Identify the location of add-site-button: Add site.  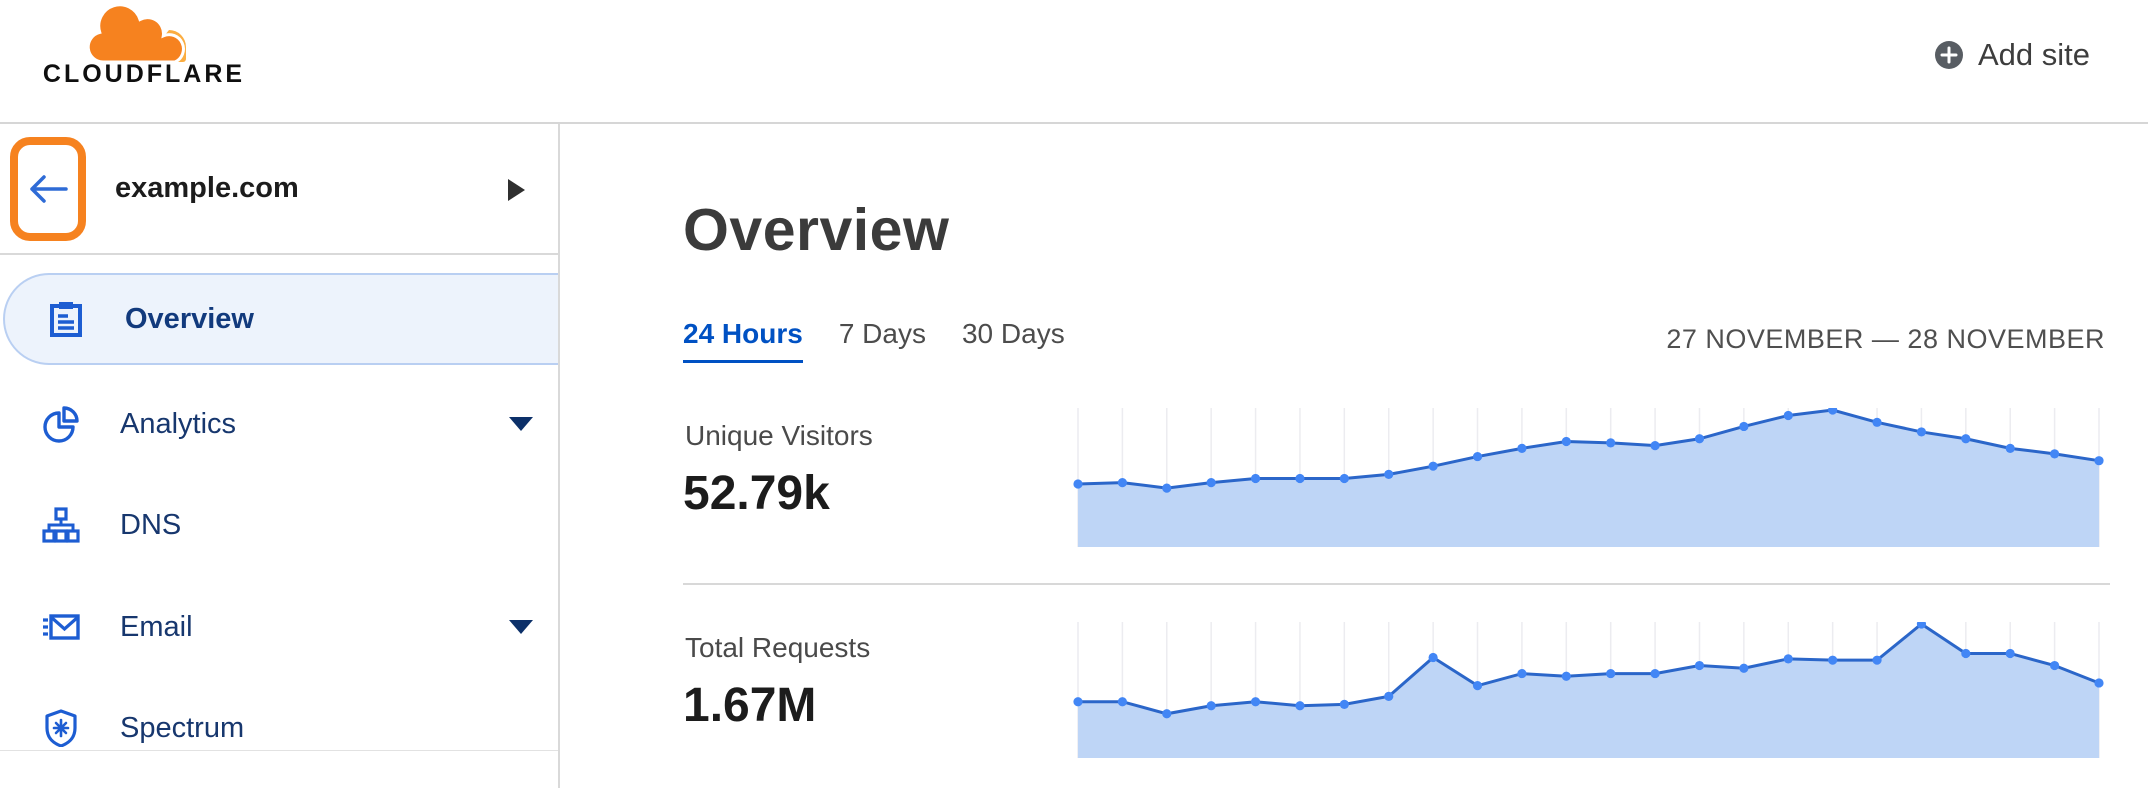
(2012, 55).